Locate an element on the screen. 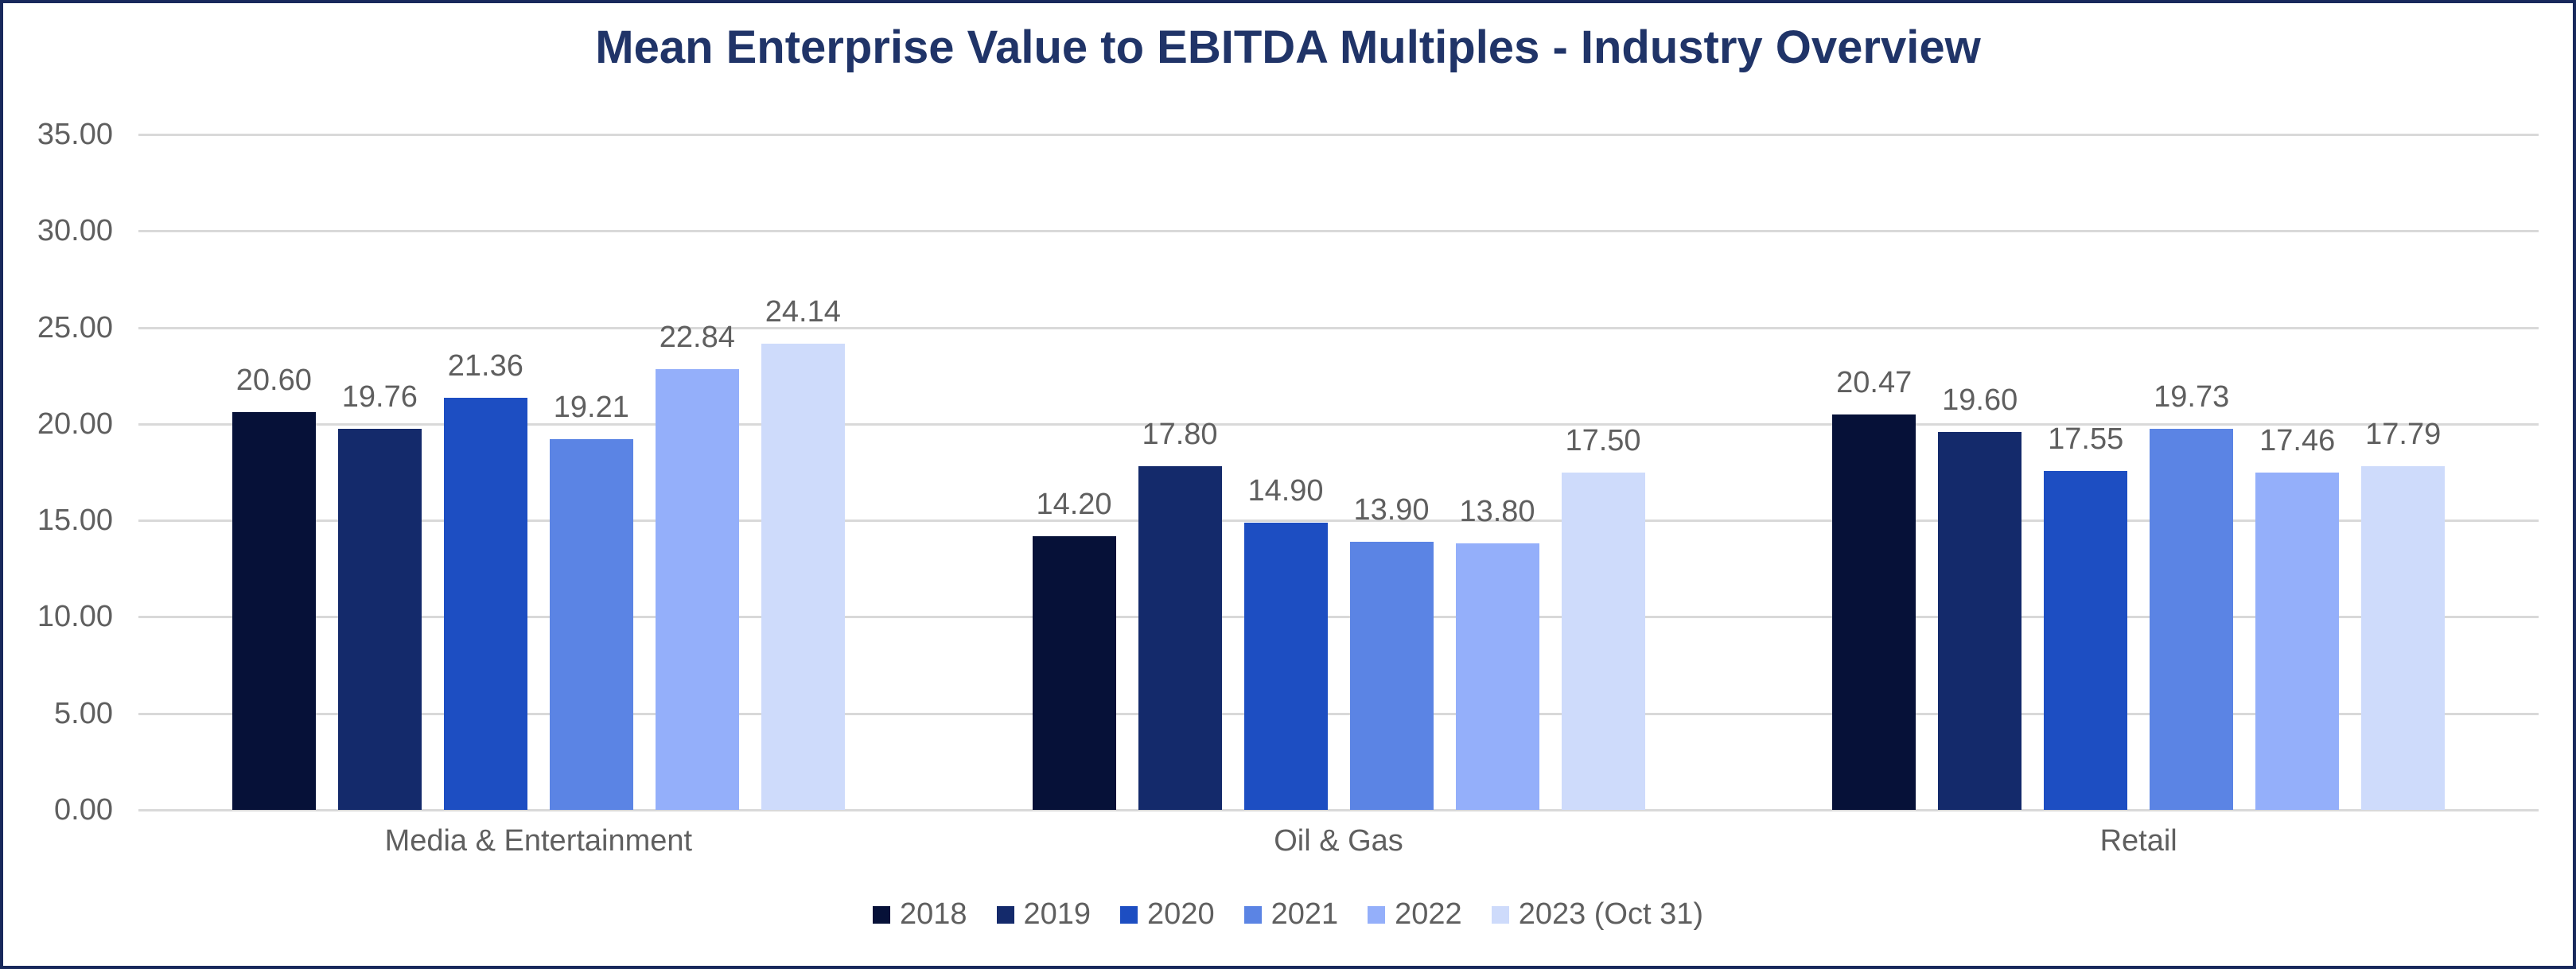 This screenshot has height=969, width=2576. bar-column: 20.47 is located at coordinates (1874, 472).